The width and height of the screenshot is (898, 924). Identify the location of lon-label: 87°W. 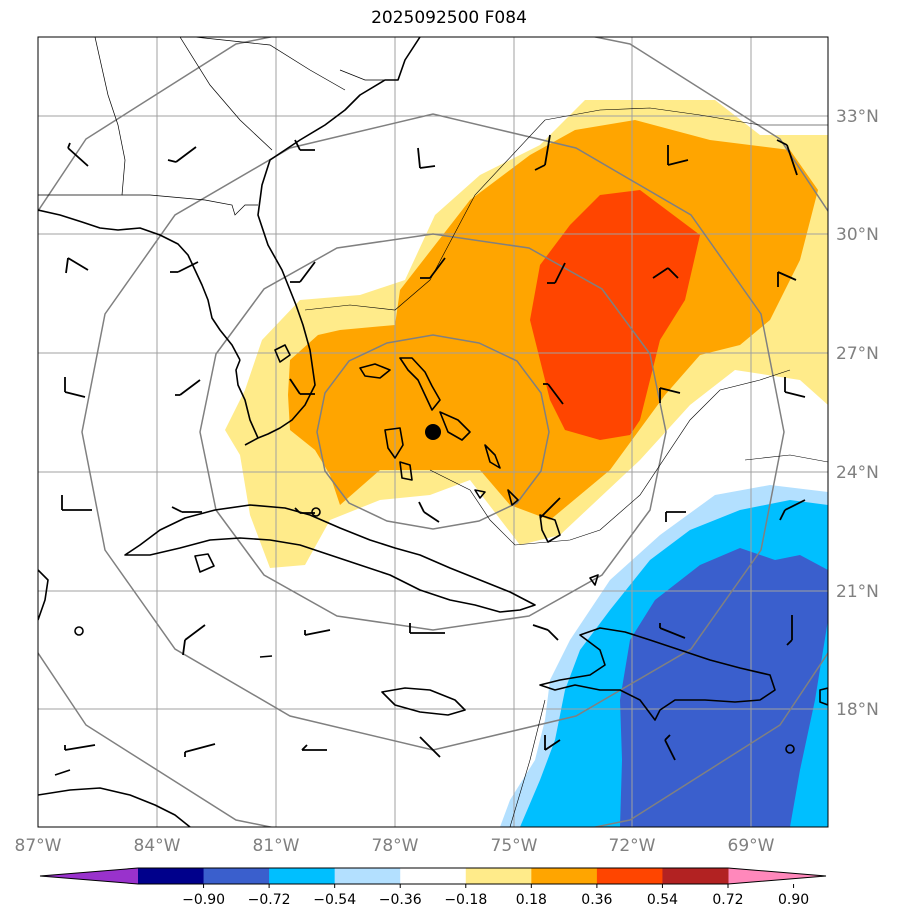
(38, 846).